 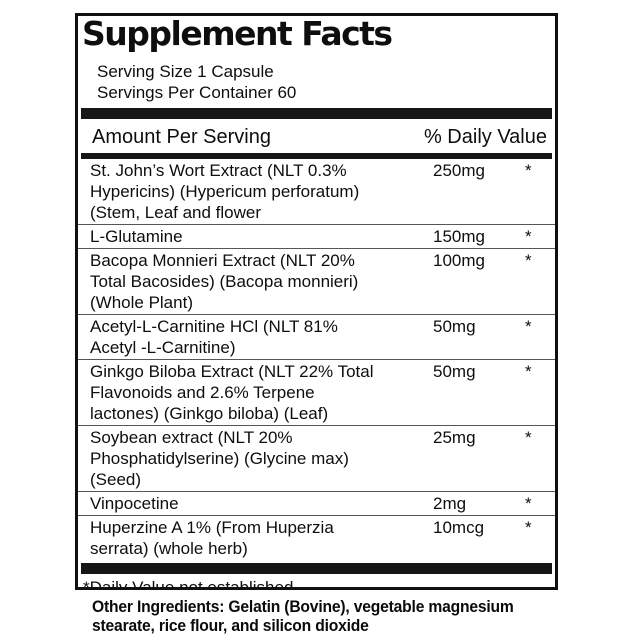 I want to click on separator-bar-top, so click(x=316, y=113).